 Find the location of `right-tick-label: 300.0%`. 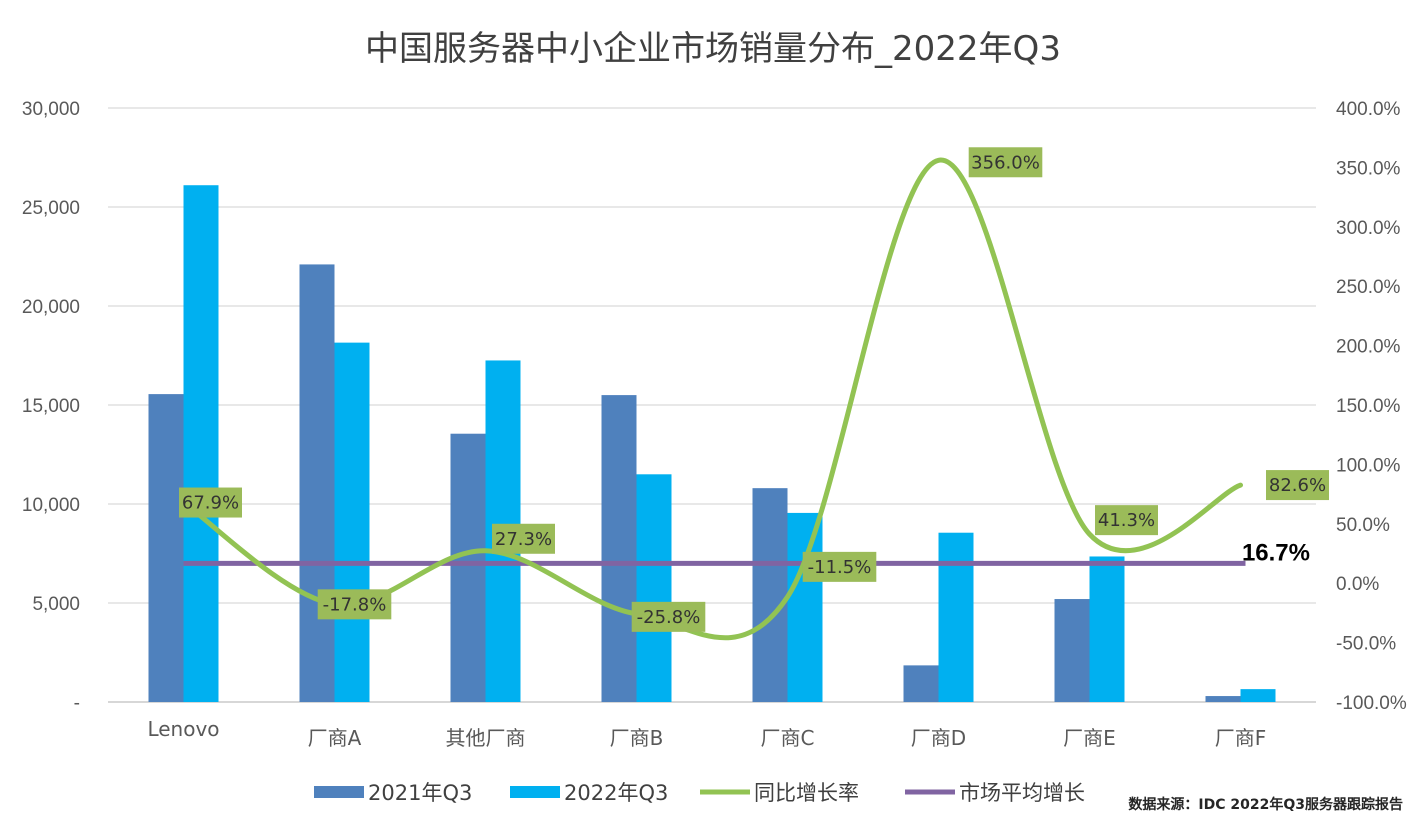

right-tick-label: 300.0% is located at coordinates (1368, 228).